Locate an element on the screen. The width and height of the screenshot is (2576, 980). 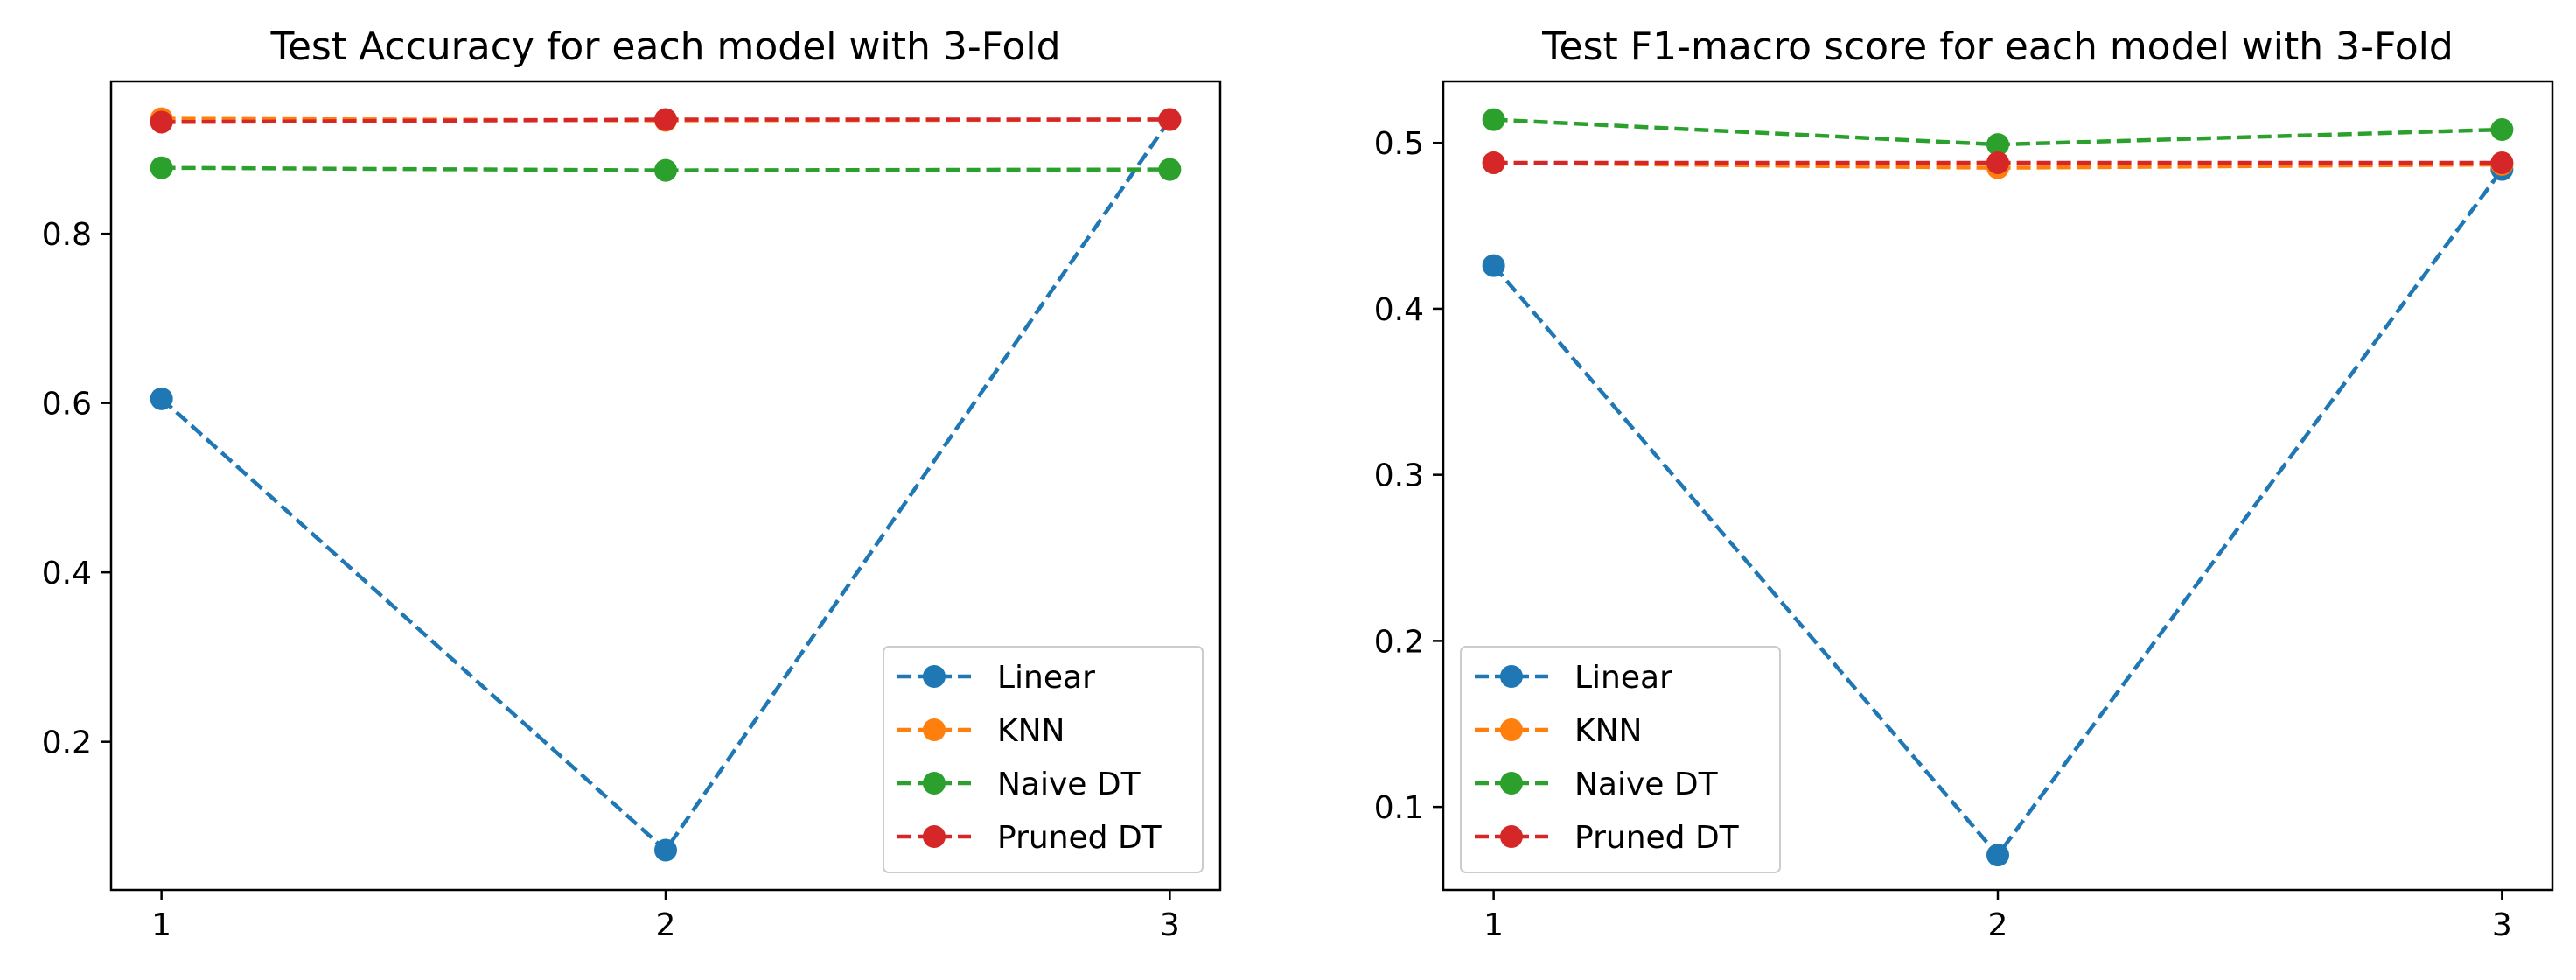
y-tick-label: 0.8 is located at coordinates (67, 235).